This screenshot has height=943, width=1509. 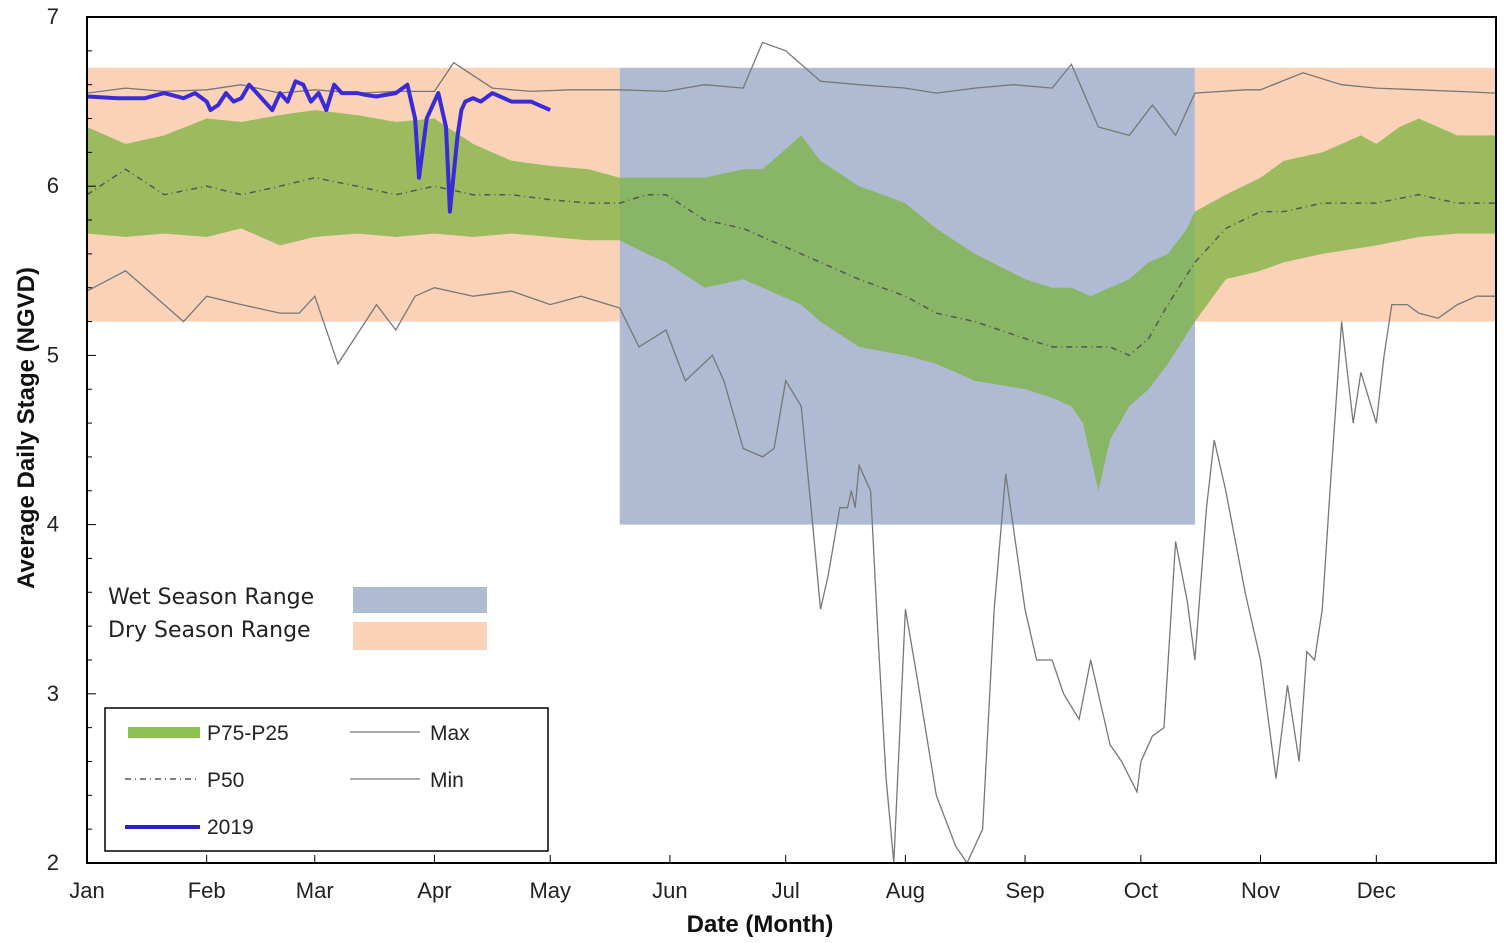 I want to click on x-axis: Jan Feb Mar Apr May Jun Jul Aug Sep Oct Nov Dec, so click(x=732, y=879).